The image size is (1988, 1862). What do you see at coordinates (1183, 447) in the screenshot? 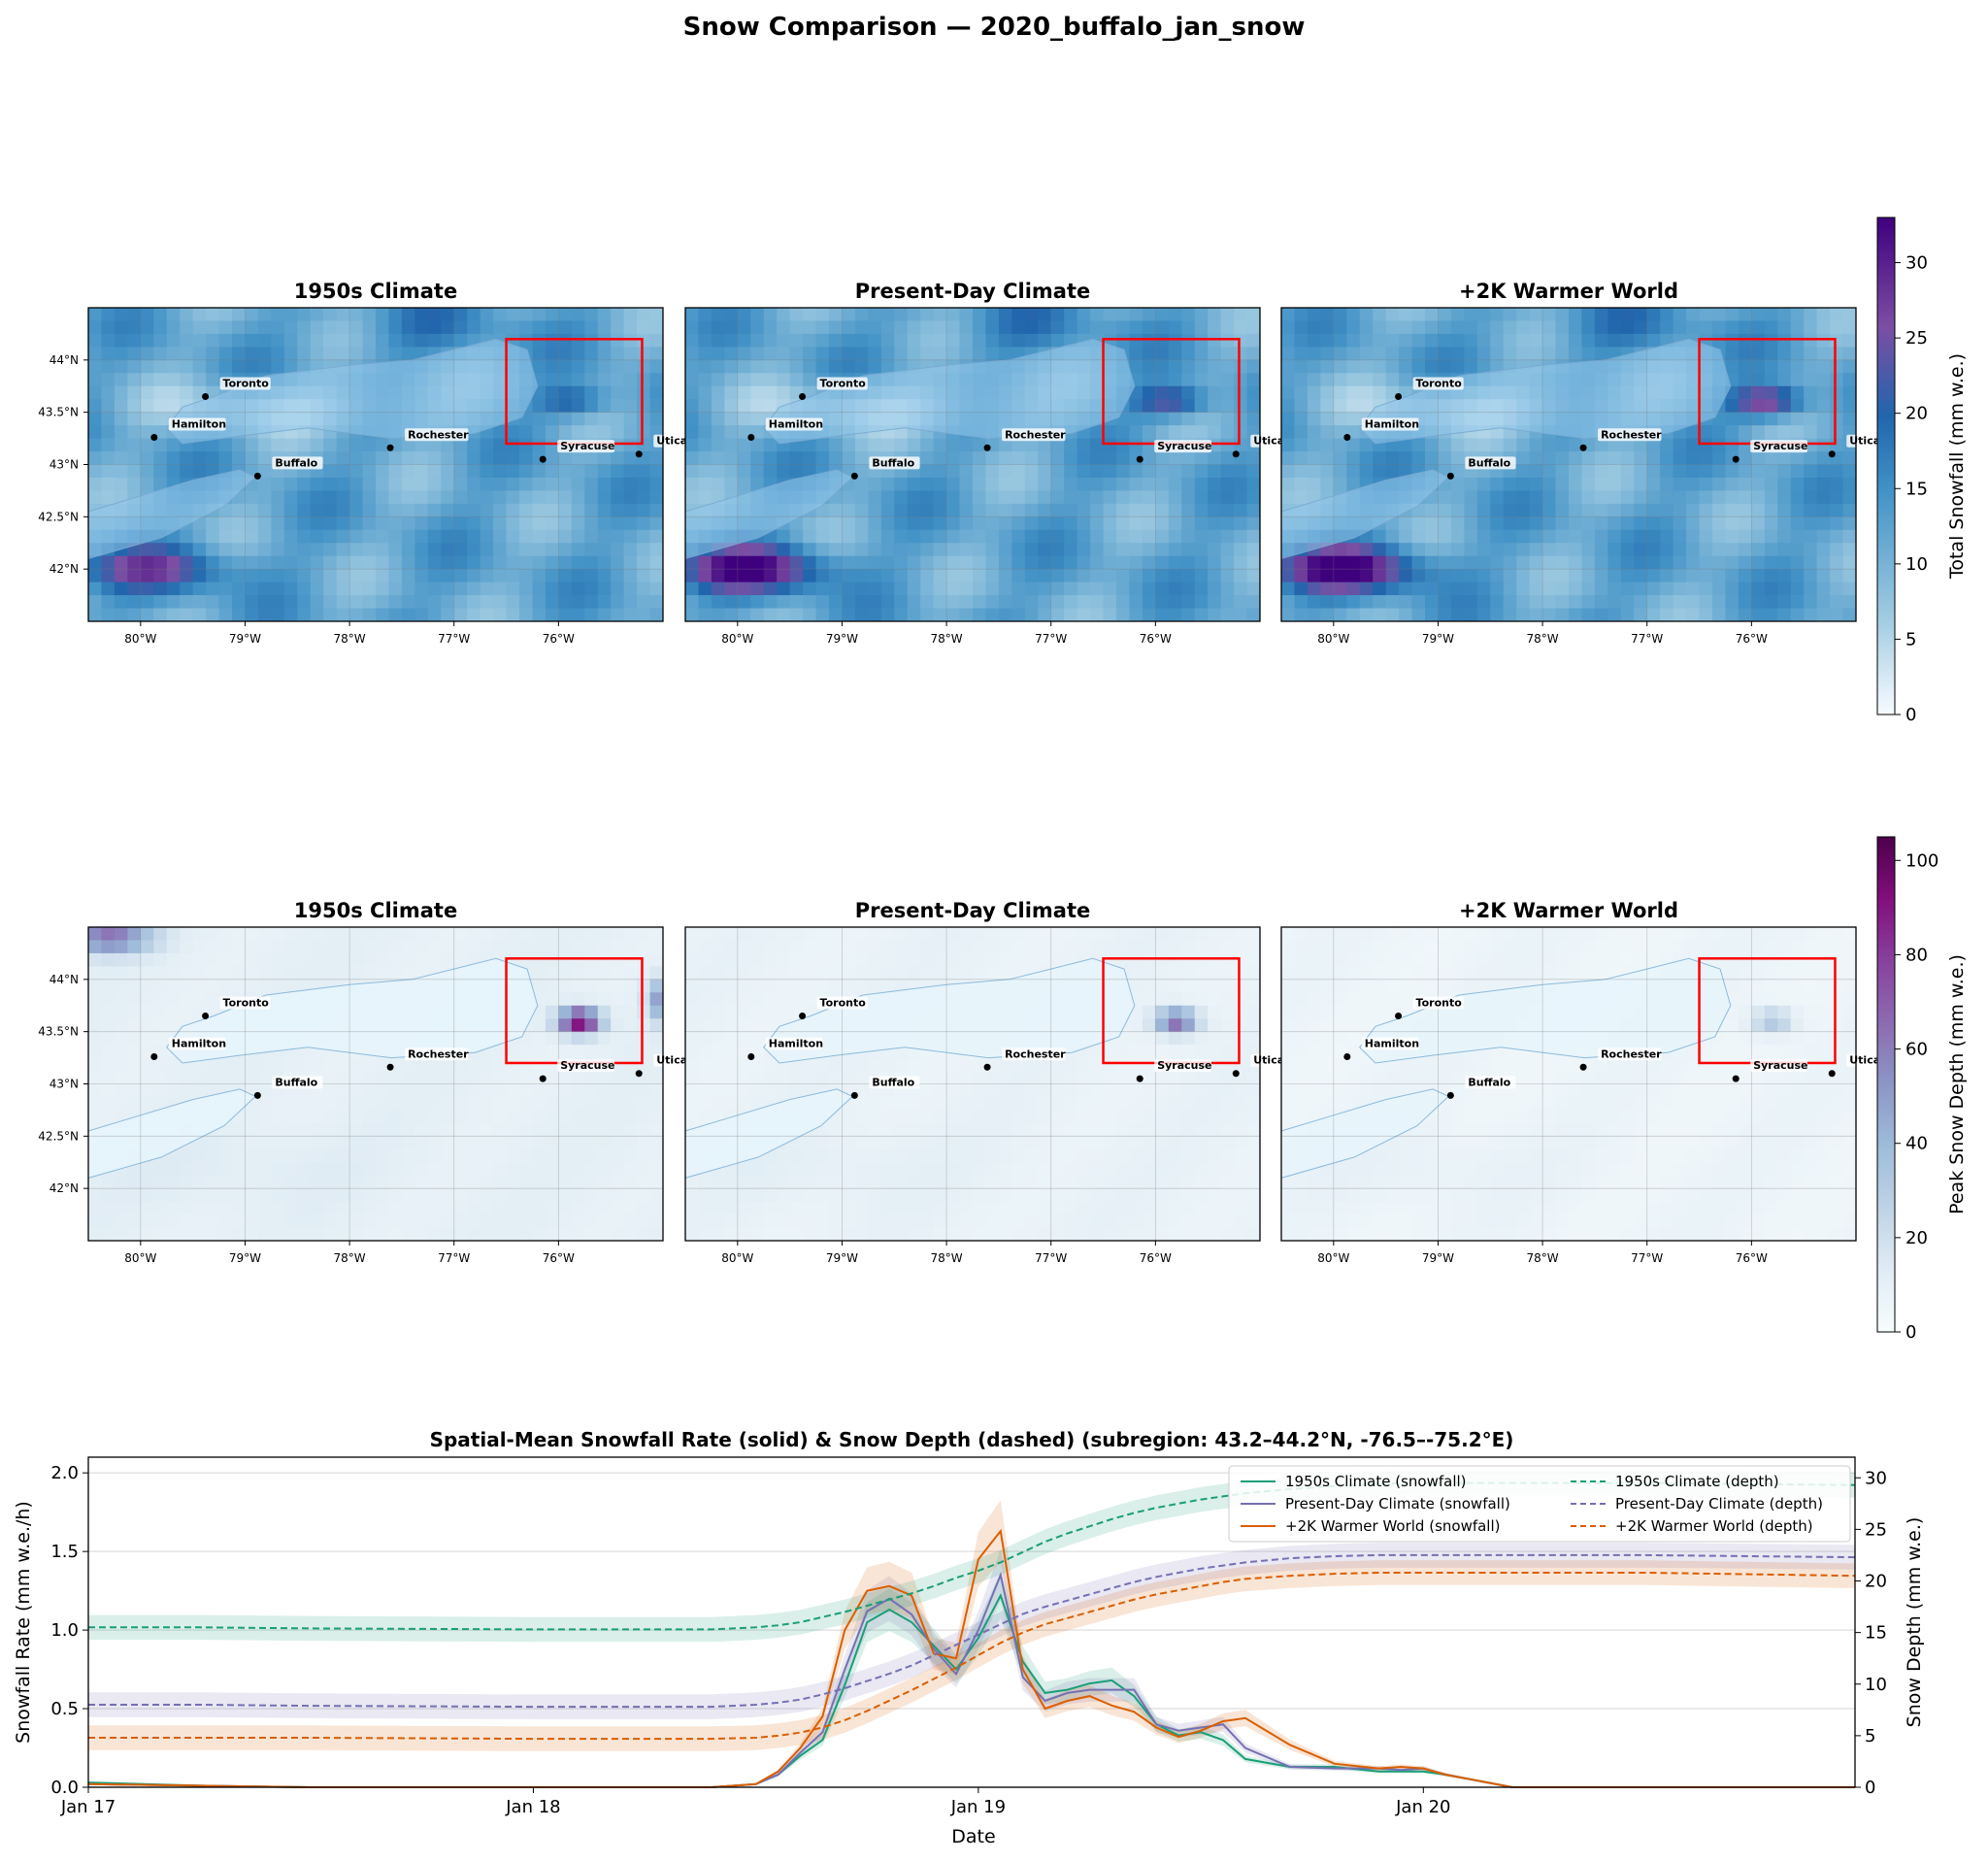
I see `city-label-bg` at bounding box center [1183, 447].